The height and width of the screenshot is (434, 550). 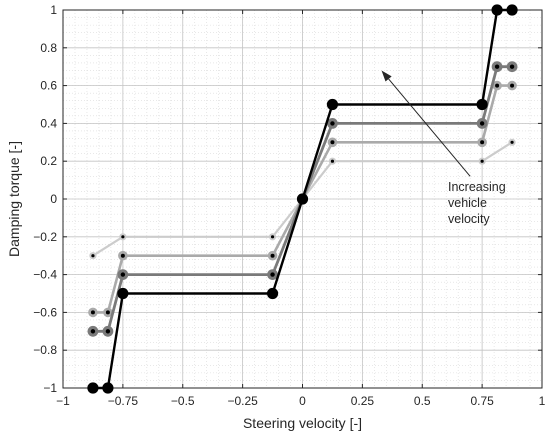 What do you see at coordinates (45, 350) in the screenshot?
I see `y-tick-label: −0.8` at bounding box center [45, 350].